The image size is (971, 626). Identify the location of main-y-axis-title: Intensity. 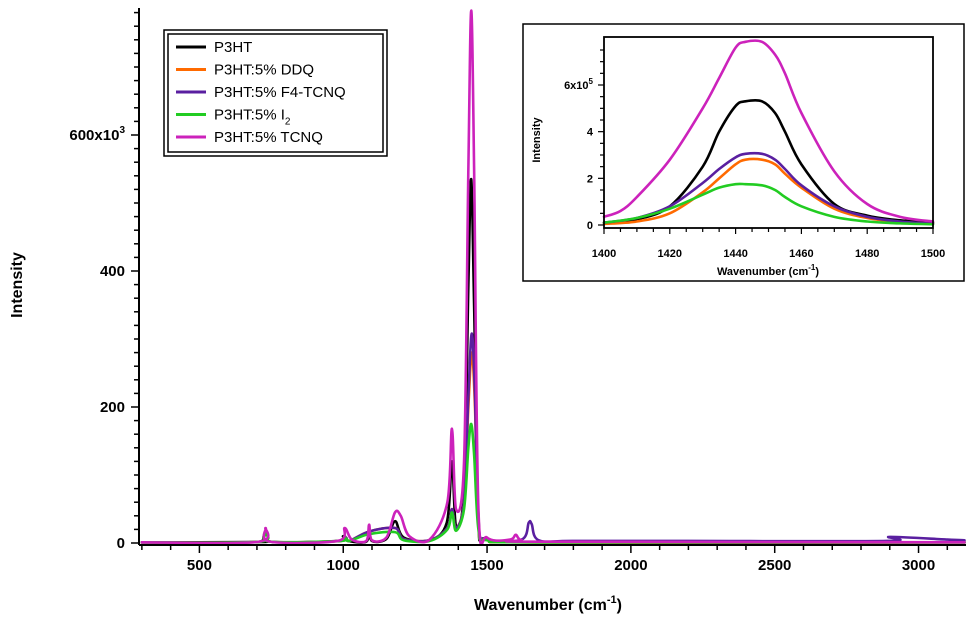
(17, 285).